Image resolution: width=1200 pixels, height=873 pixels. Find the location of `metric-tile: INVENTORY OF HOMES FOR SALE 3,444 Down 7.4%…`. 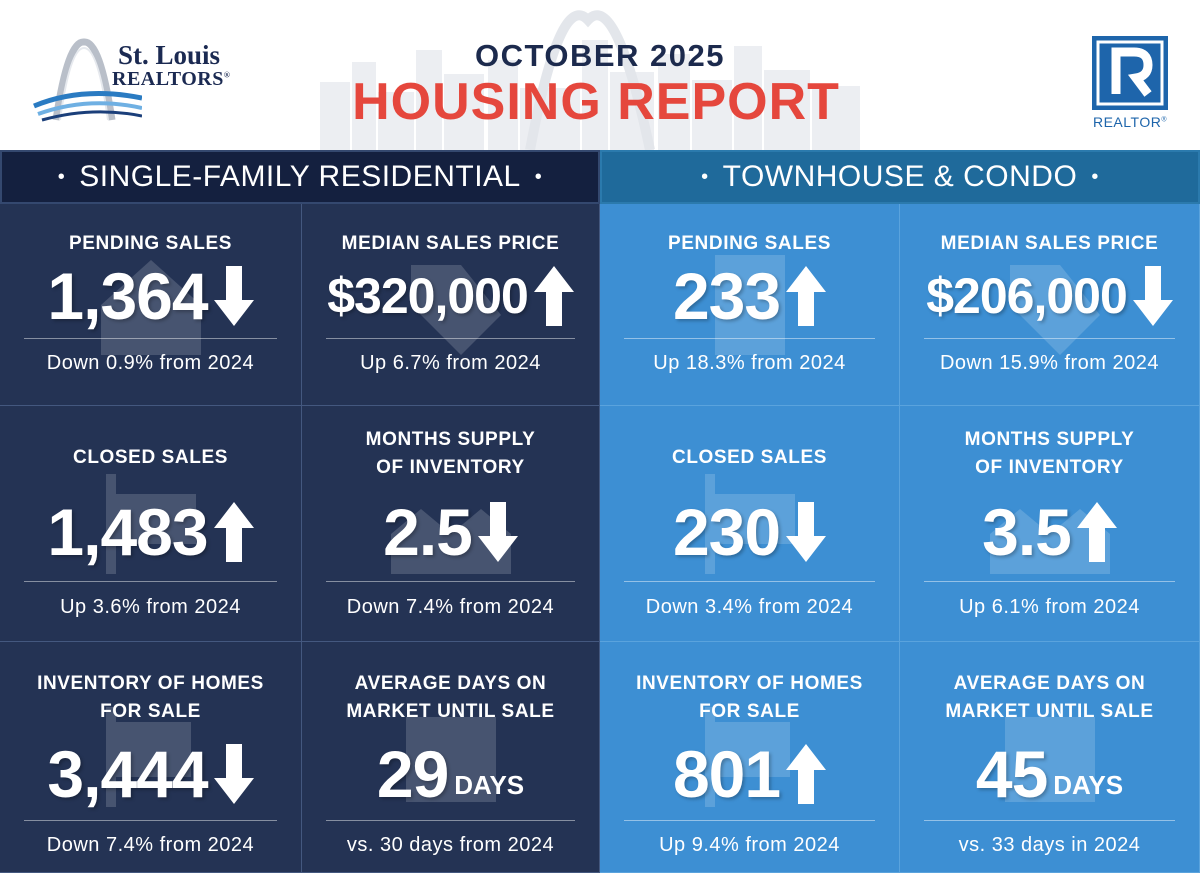

metric-tile: INVENTORY OF HOMES FOR SALE 3,444 Down 7.4%… is located at coordinates (151, 757).